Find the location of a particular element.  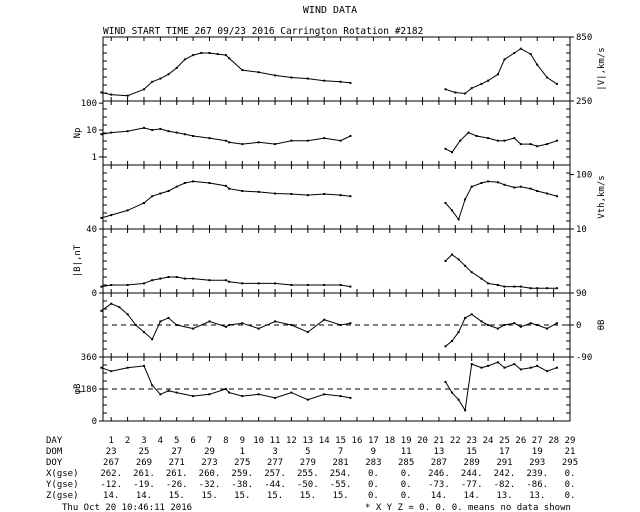

table-cell: 281 is located at coordinates (340, 463).